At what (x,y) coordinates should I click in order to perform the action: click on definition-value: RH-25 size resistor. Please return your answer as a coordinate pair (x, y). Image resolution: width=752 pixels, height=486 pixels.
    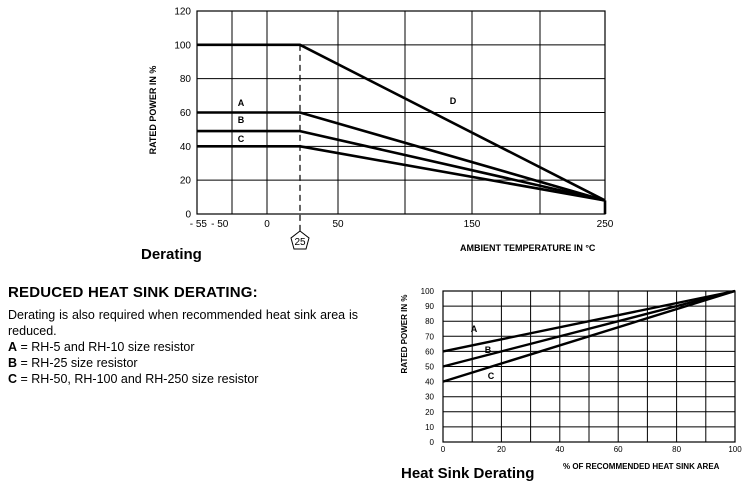
    Looking at the image, I should click on (84, 363).